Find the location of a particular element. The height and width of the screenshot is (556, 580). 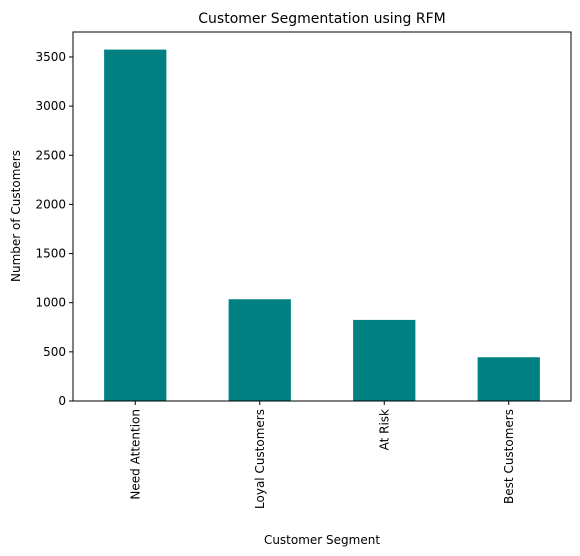

bar-best-customers is located at coordinates (508, 379).